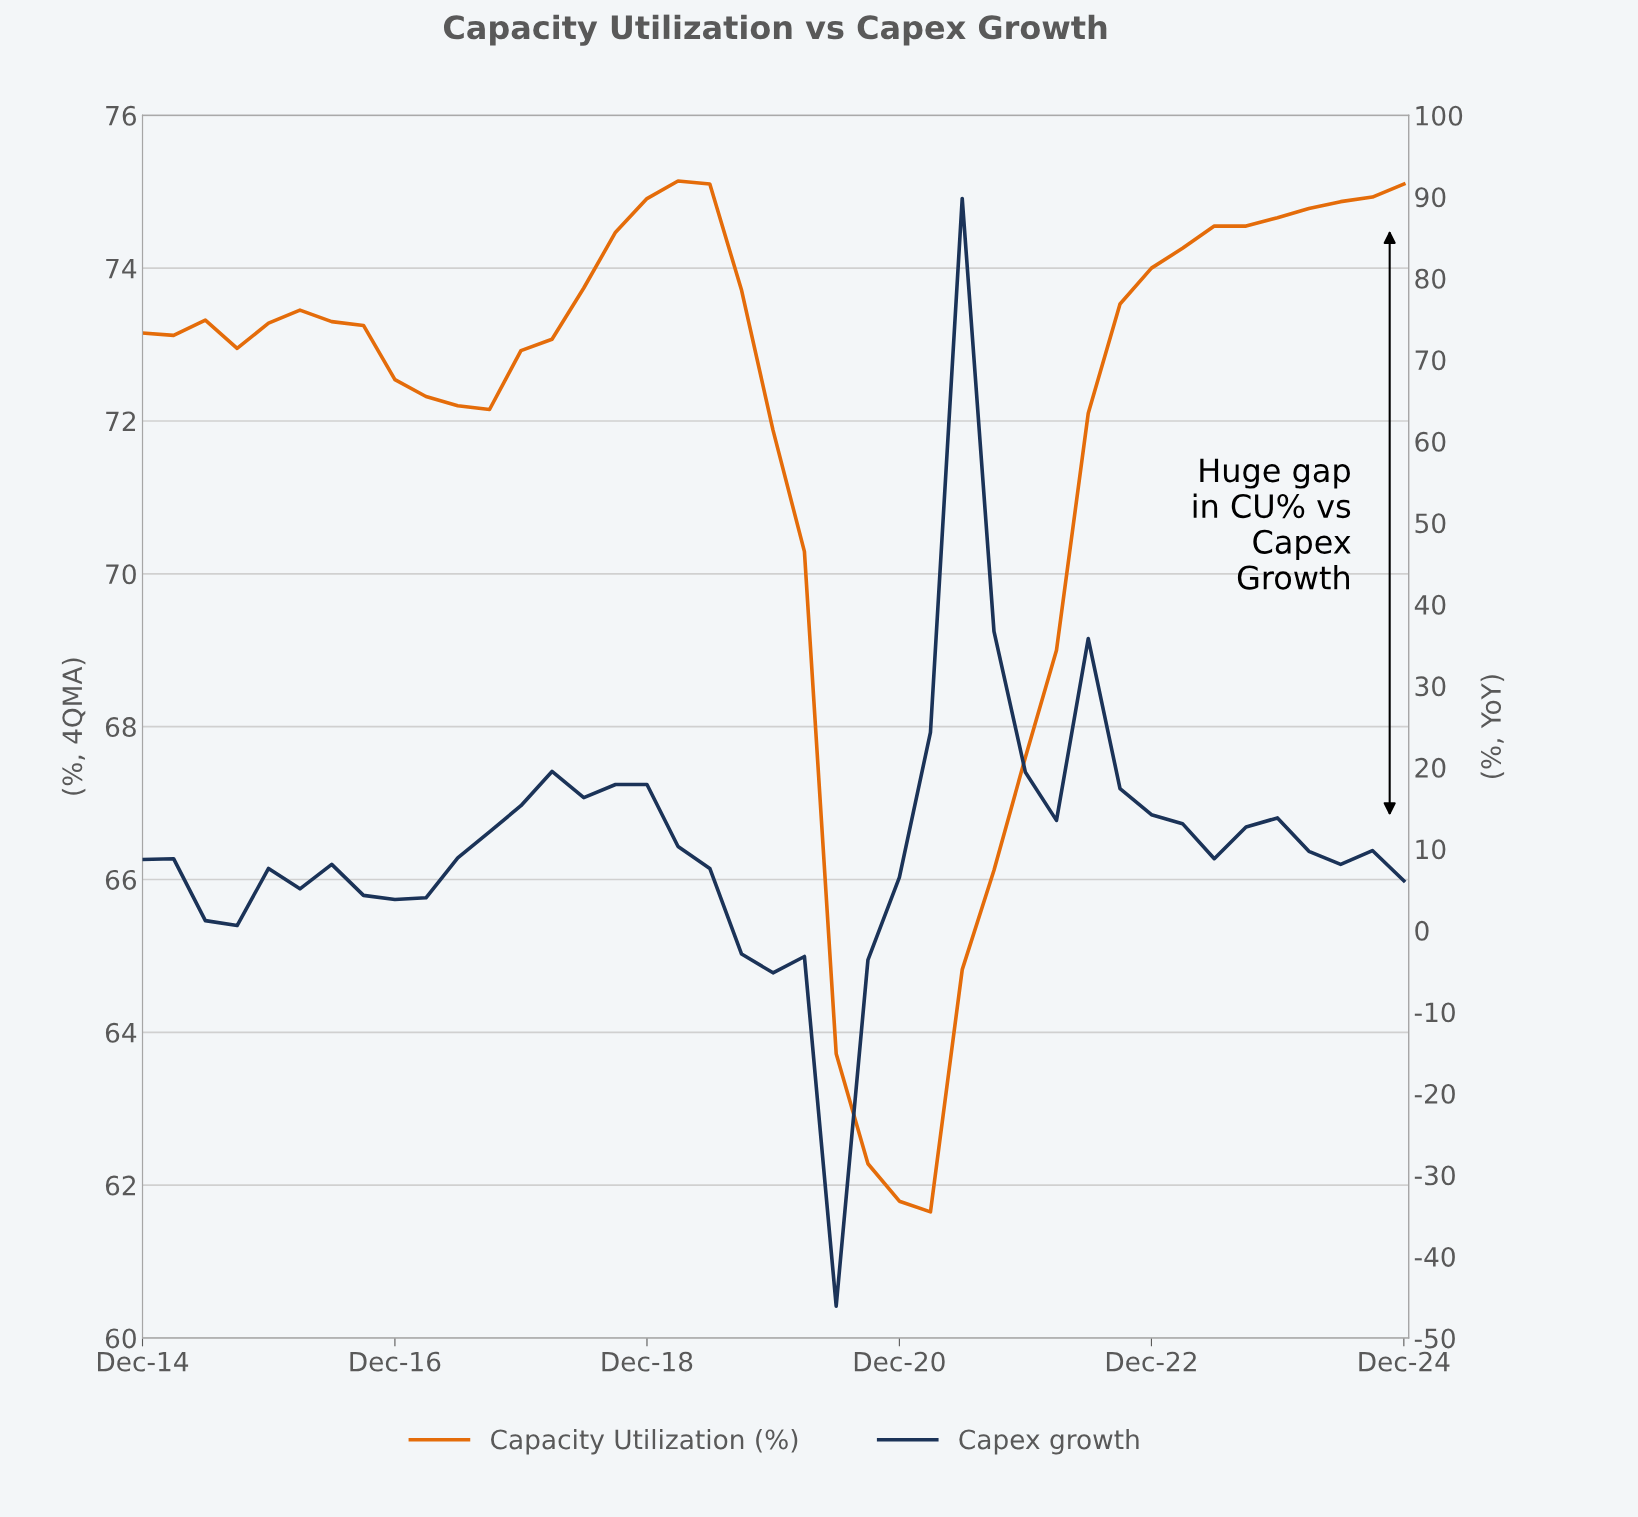  I want to click on y2-tick-label: 70, so click(1430, 360).